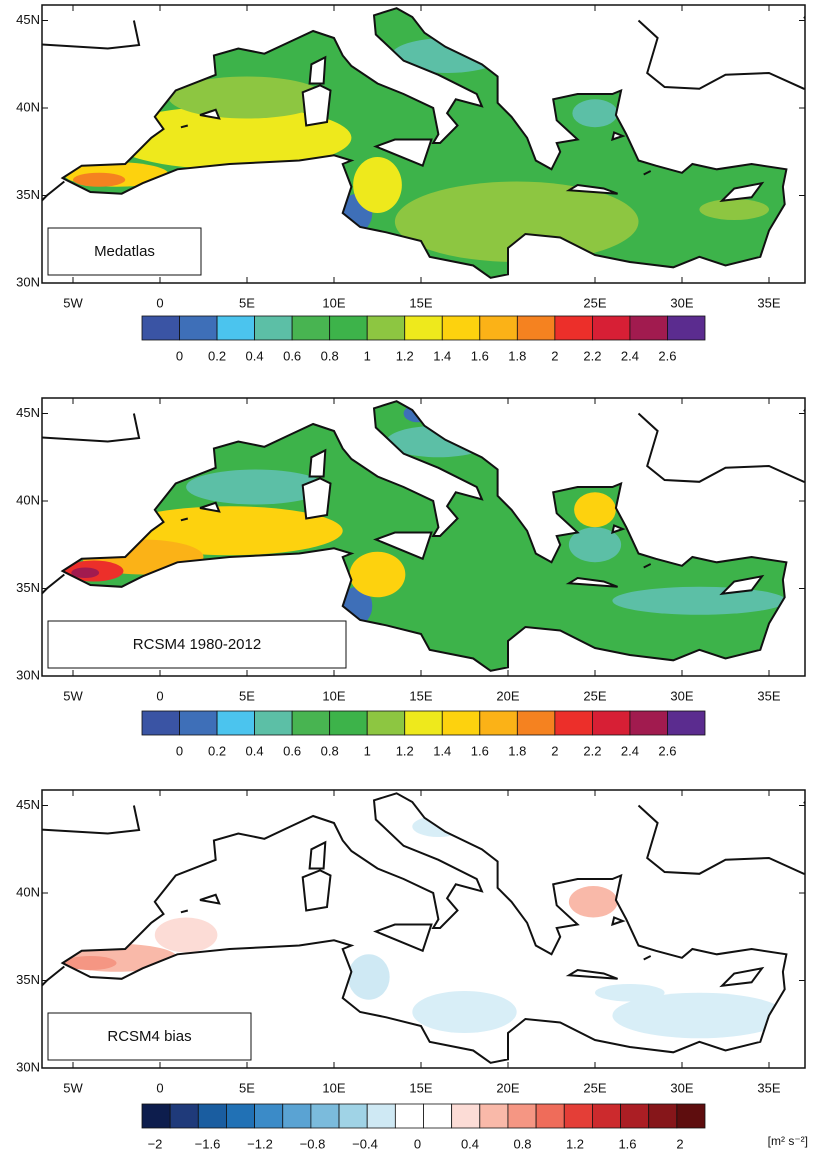 This screenshot has height=1158, width=815. Describe the element at coordinates (313, 1143) in the screenshot. I see `colorbar-label: −0.8` at that location.